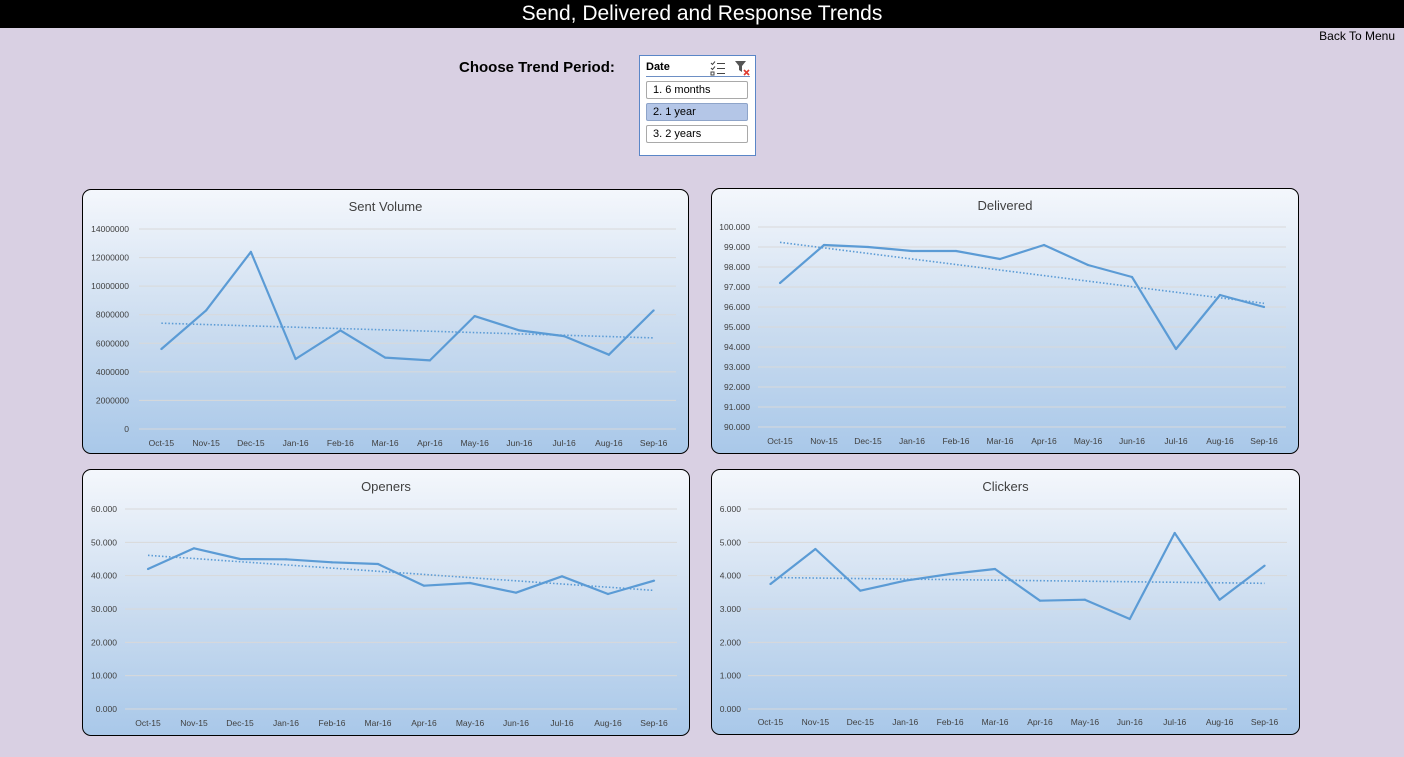 The image size is (1404, 757). What do you see at coordinates (1005, 205) in the screenshot?
I see `chart-title: Delivered` at bounding box center [1005, 205].